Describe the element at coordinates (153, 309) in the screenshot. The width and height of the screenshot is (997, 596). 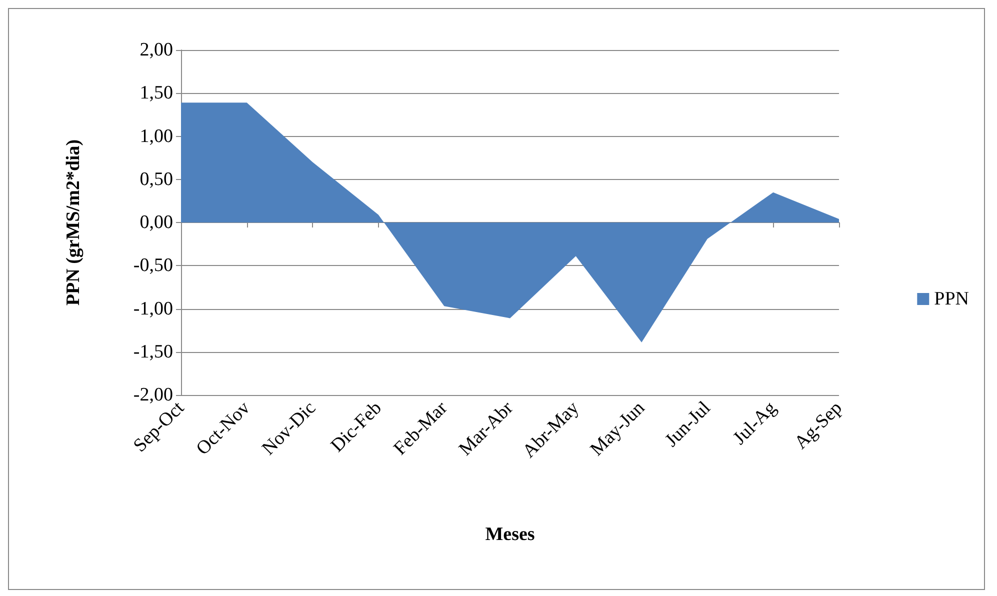
I see `y-tick-label: -1,00` at that location.